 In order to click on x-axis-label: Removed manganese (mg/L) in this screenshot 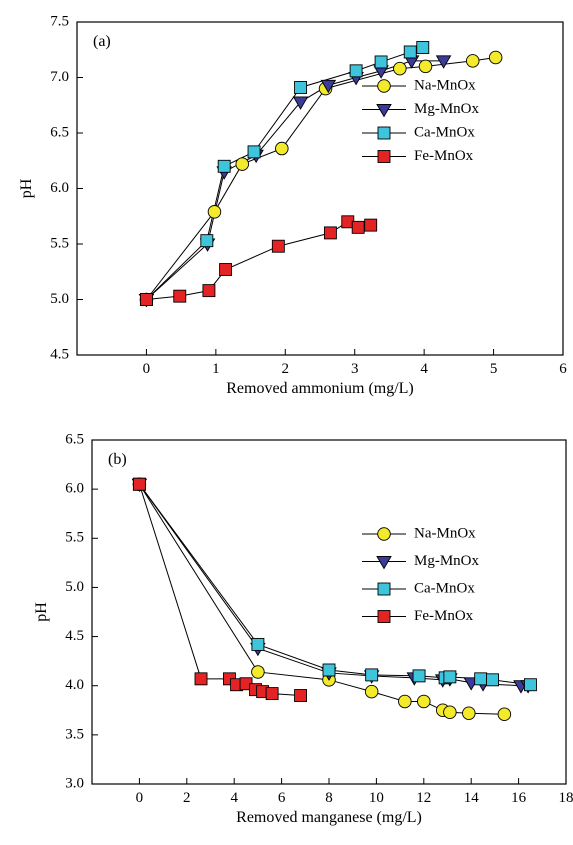, I will do `click(329, 817)`.